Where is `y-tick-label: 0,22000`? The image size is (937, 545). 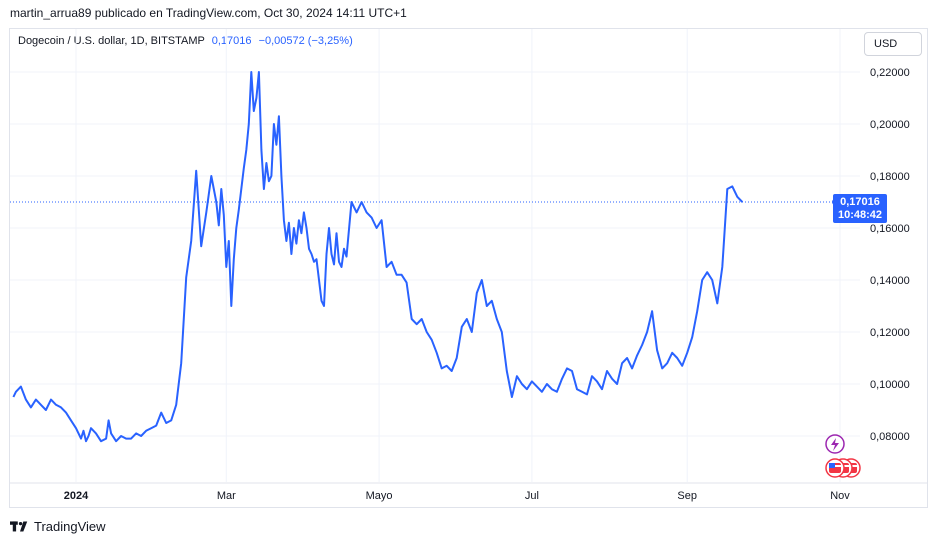 y-tick-label: 0,22000 is located at coordinates (890, 73).